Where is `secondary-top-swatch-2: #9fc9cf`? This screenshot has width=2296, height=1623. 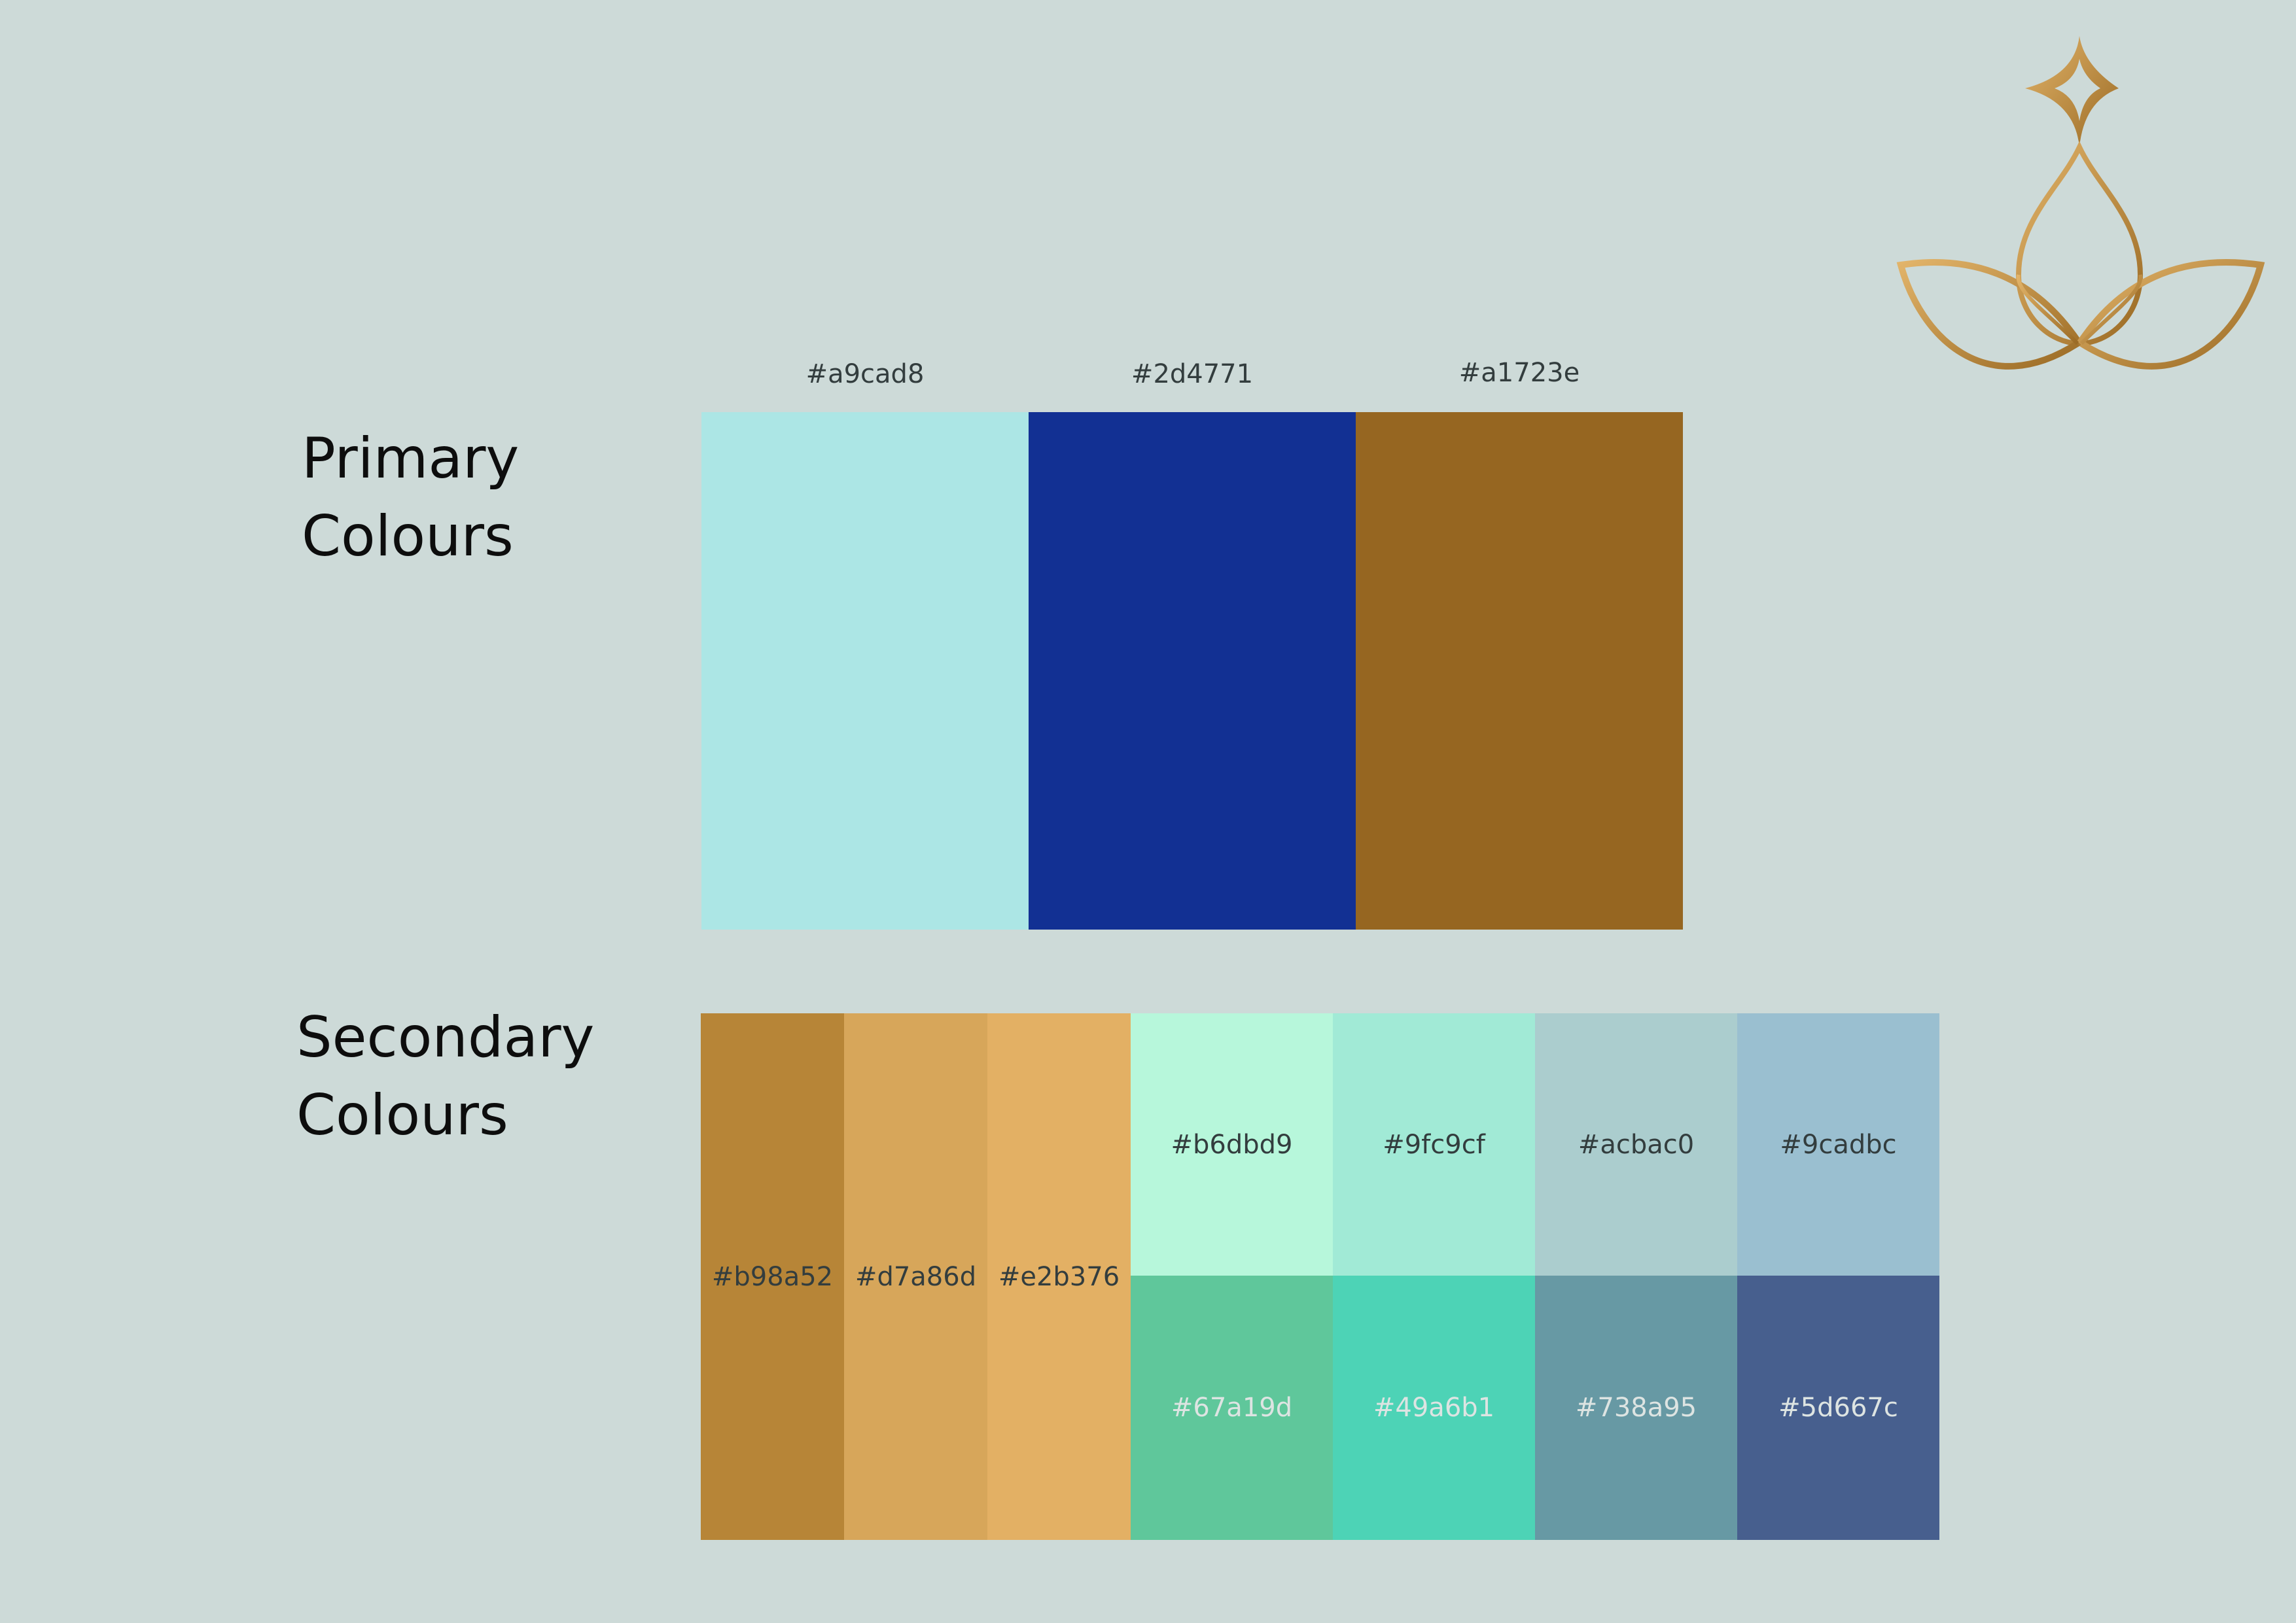 secondary-top-swatch-2: #9fc9cf is located at coordinates (1434, 1144).